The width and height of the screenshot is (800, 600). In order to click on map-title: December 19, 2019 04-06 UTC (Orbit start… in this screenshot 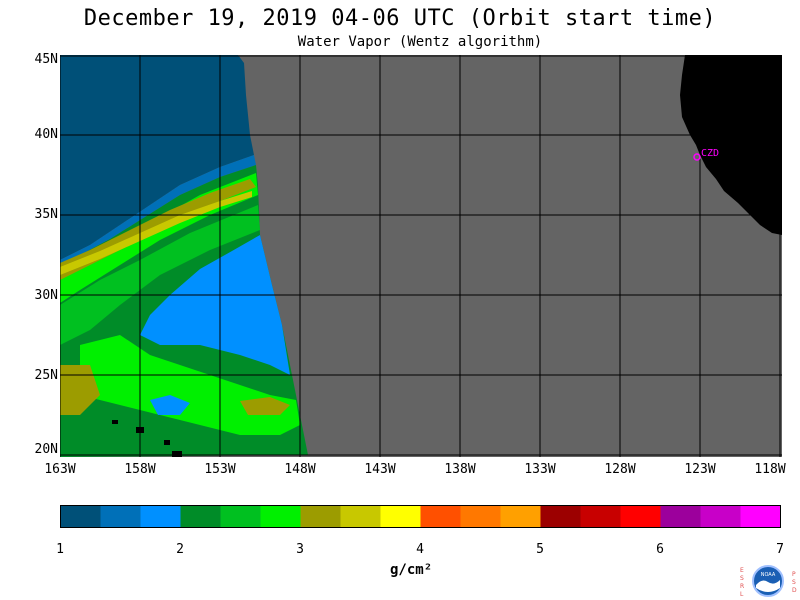, I will do `click(400, 18)`.